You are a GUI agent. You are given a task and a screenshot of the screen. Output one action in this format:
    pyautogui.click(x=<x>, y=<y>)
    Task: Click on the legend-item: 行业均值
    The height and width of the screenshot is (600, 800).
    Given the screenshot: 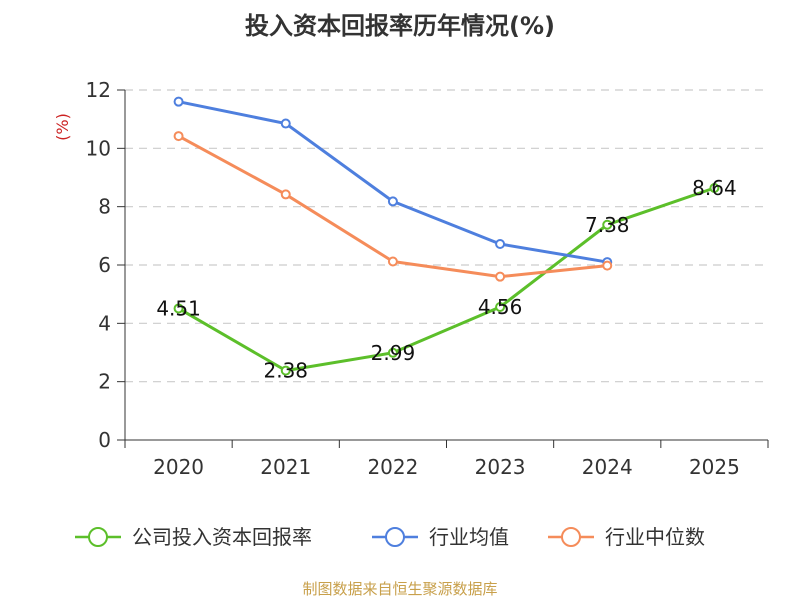 What is the action you would take?
    pyautogui.click(x=440, y=537)
    